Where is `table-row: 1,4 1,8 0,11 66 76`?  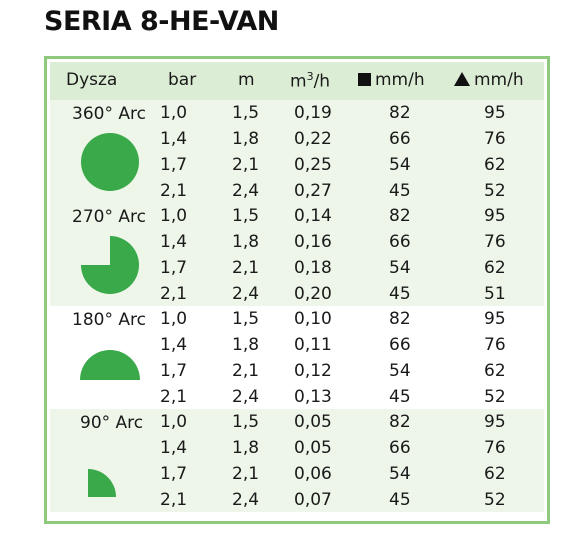 table-row: 1,4 1,8 0,11 66 76 is located at coordinates (297, 345).